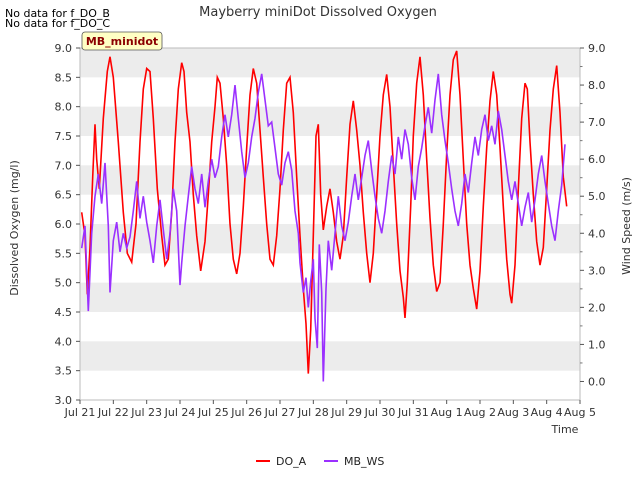 The image size is (640, 480). Describe the element at coordinates (146, 412) in the screenshot. I see `x-tick-label: Jul 23` at that location.